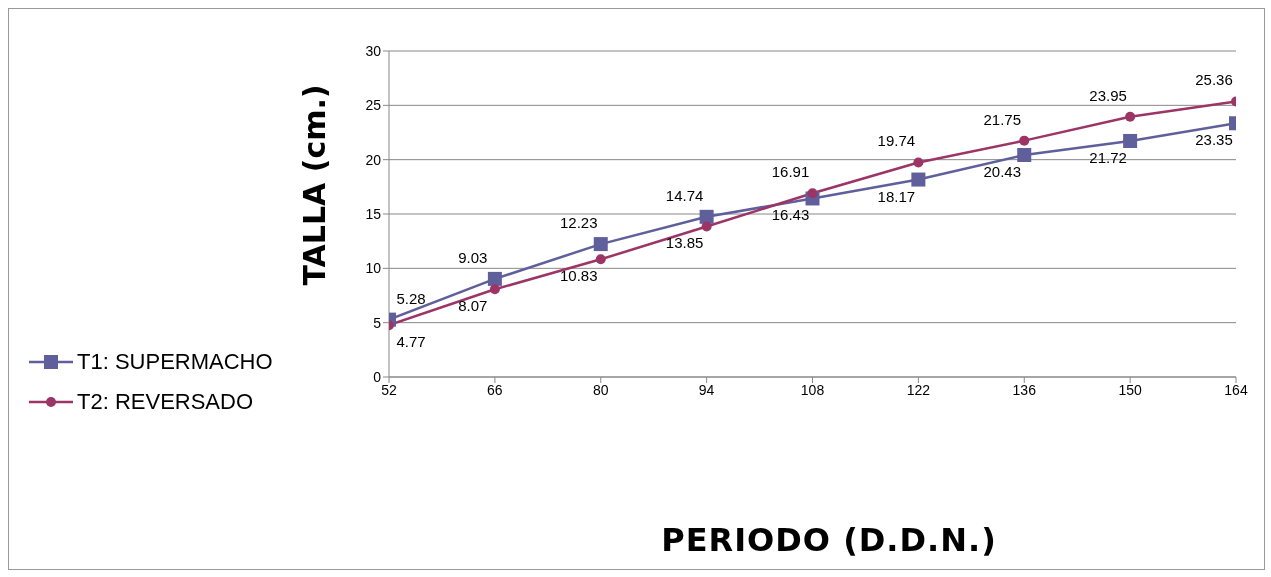  I want to click on y-tick-label: 30, so click(373, 50).